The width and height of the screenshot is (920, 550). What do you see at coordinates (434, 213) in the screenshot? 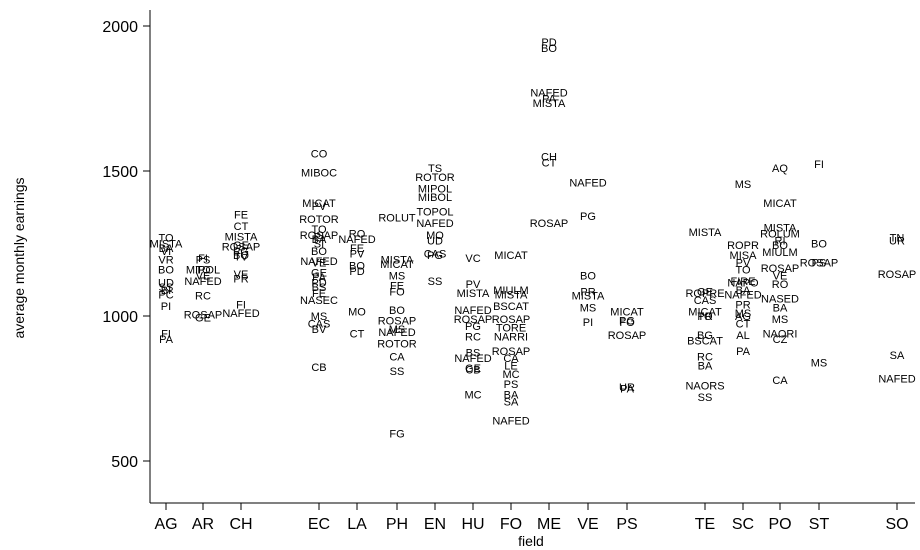
I see `data-point-label: TOPOL` at bounding box center [434, 213].